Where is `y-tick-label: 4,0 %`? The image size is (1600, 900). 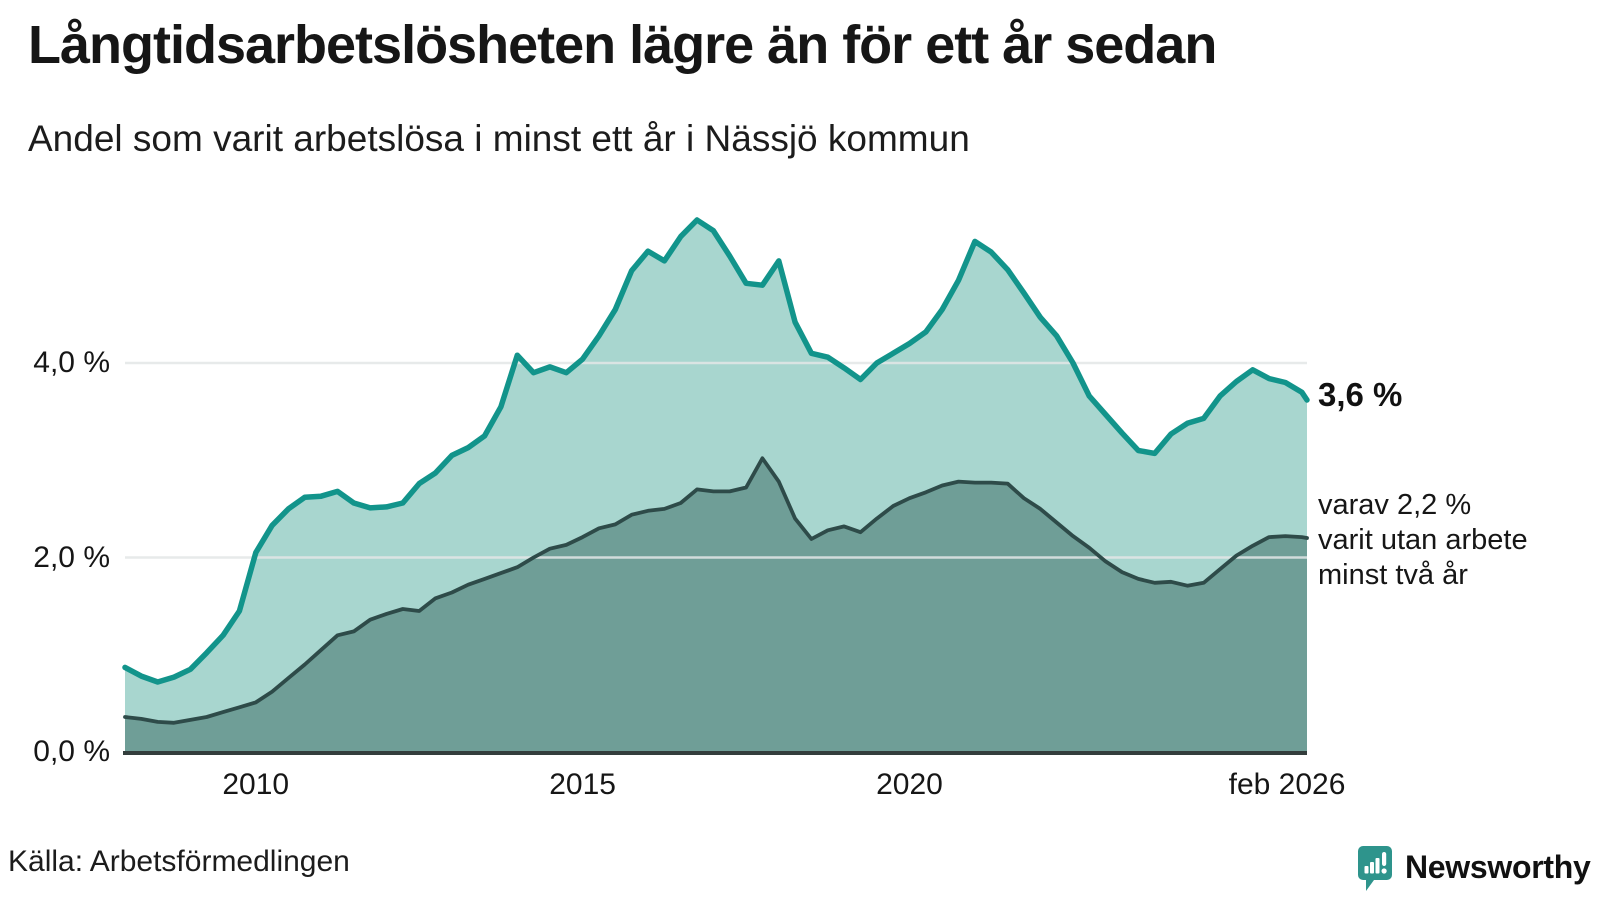 y-tick-label: 4,0 % is located at coordinates (71, 362).